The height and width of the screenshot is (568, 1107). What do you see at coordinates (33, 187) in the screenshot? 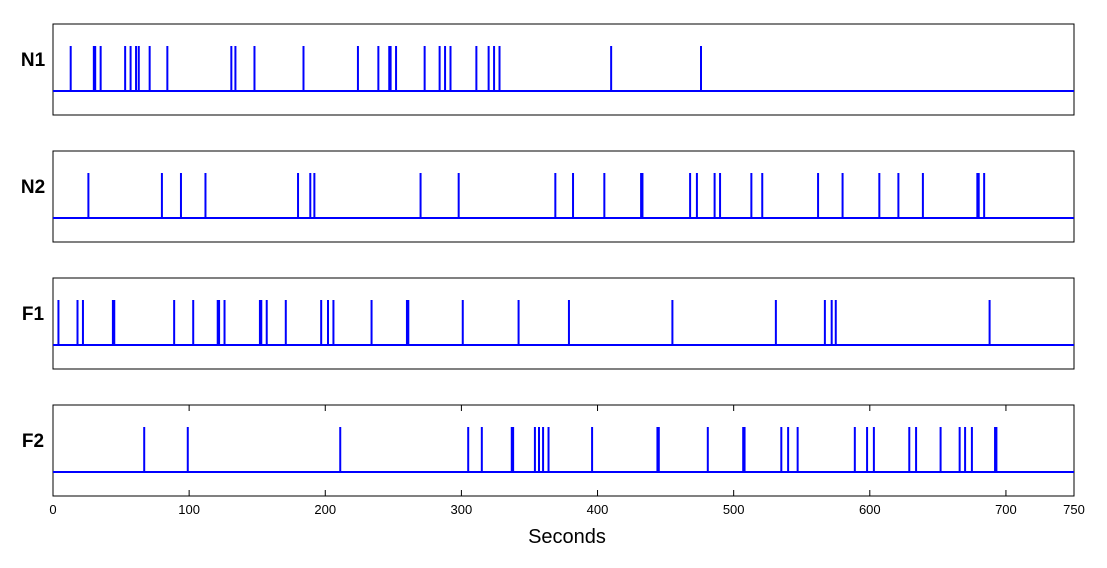
I see `panel-label: N2` at bounding box center [33, 187].